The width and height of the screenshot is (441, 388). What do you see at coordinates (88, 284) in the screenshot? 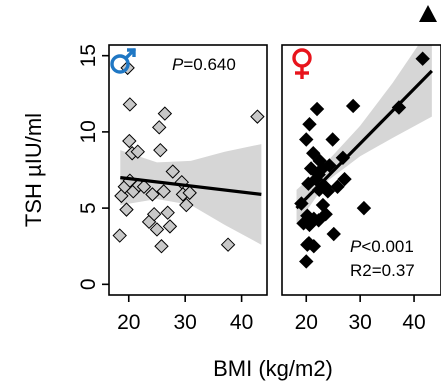
I see `y-tick-label: 0` at bounding box center [88, 284].